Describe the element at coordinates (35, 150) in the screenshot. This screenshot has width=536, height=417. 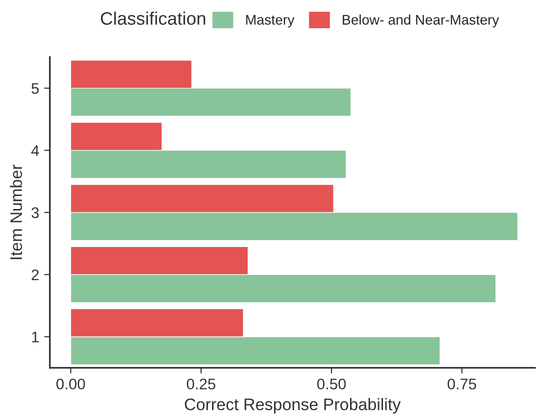
I see `y-tick-label: 4` at that location.